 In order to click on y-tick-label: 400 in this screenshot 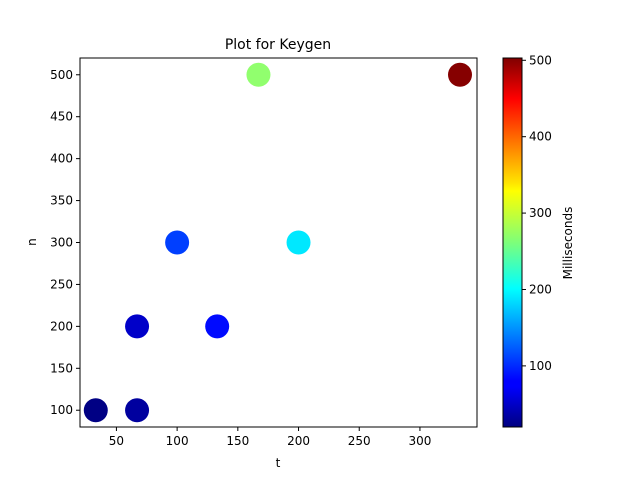, I will do `click(61, 159)`.